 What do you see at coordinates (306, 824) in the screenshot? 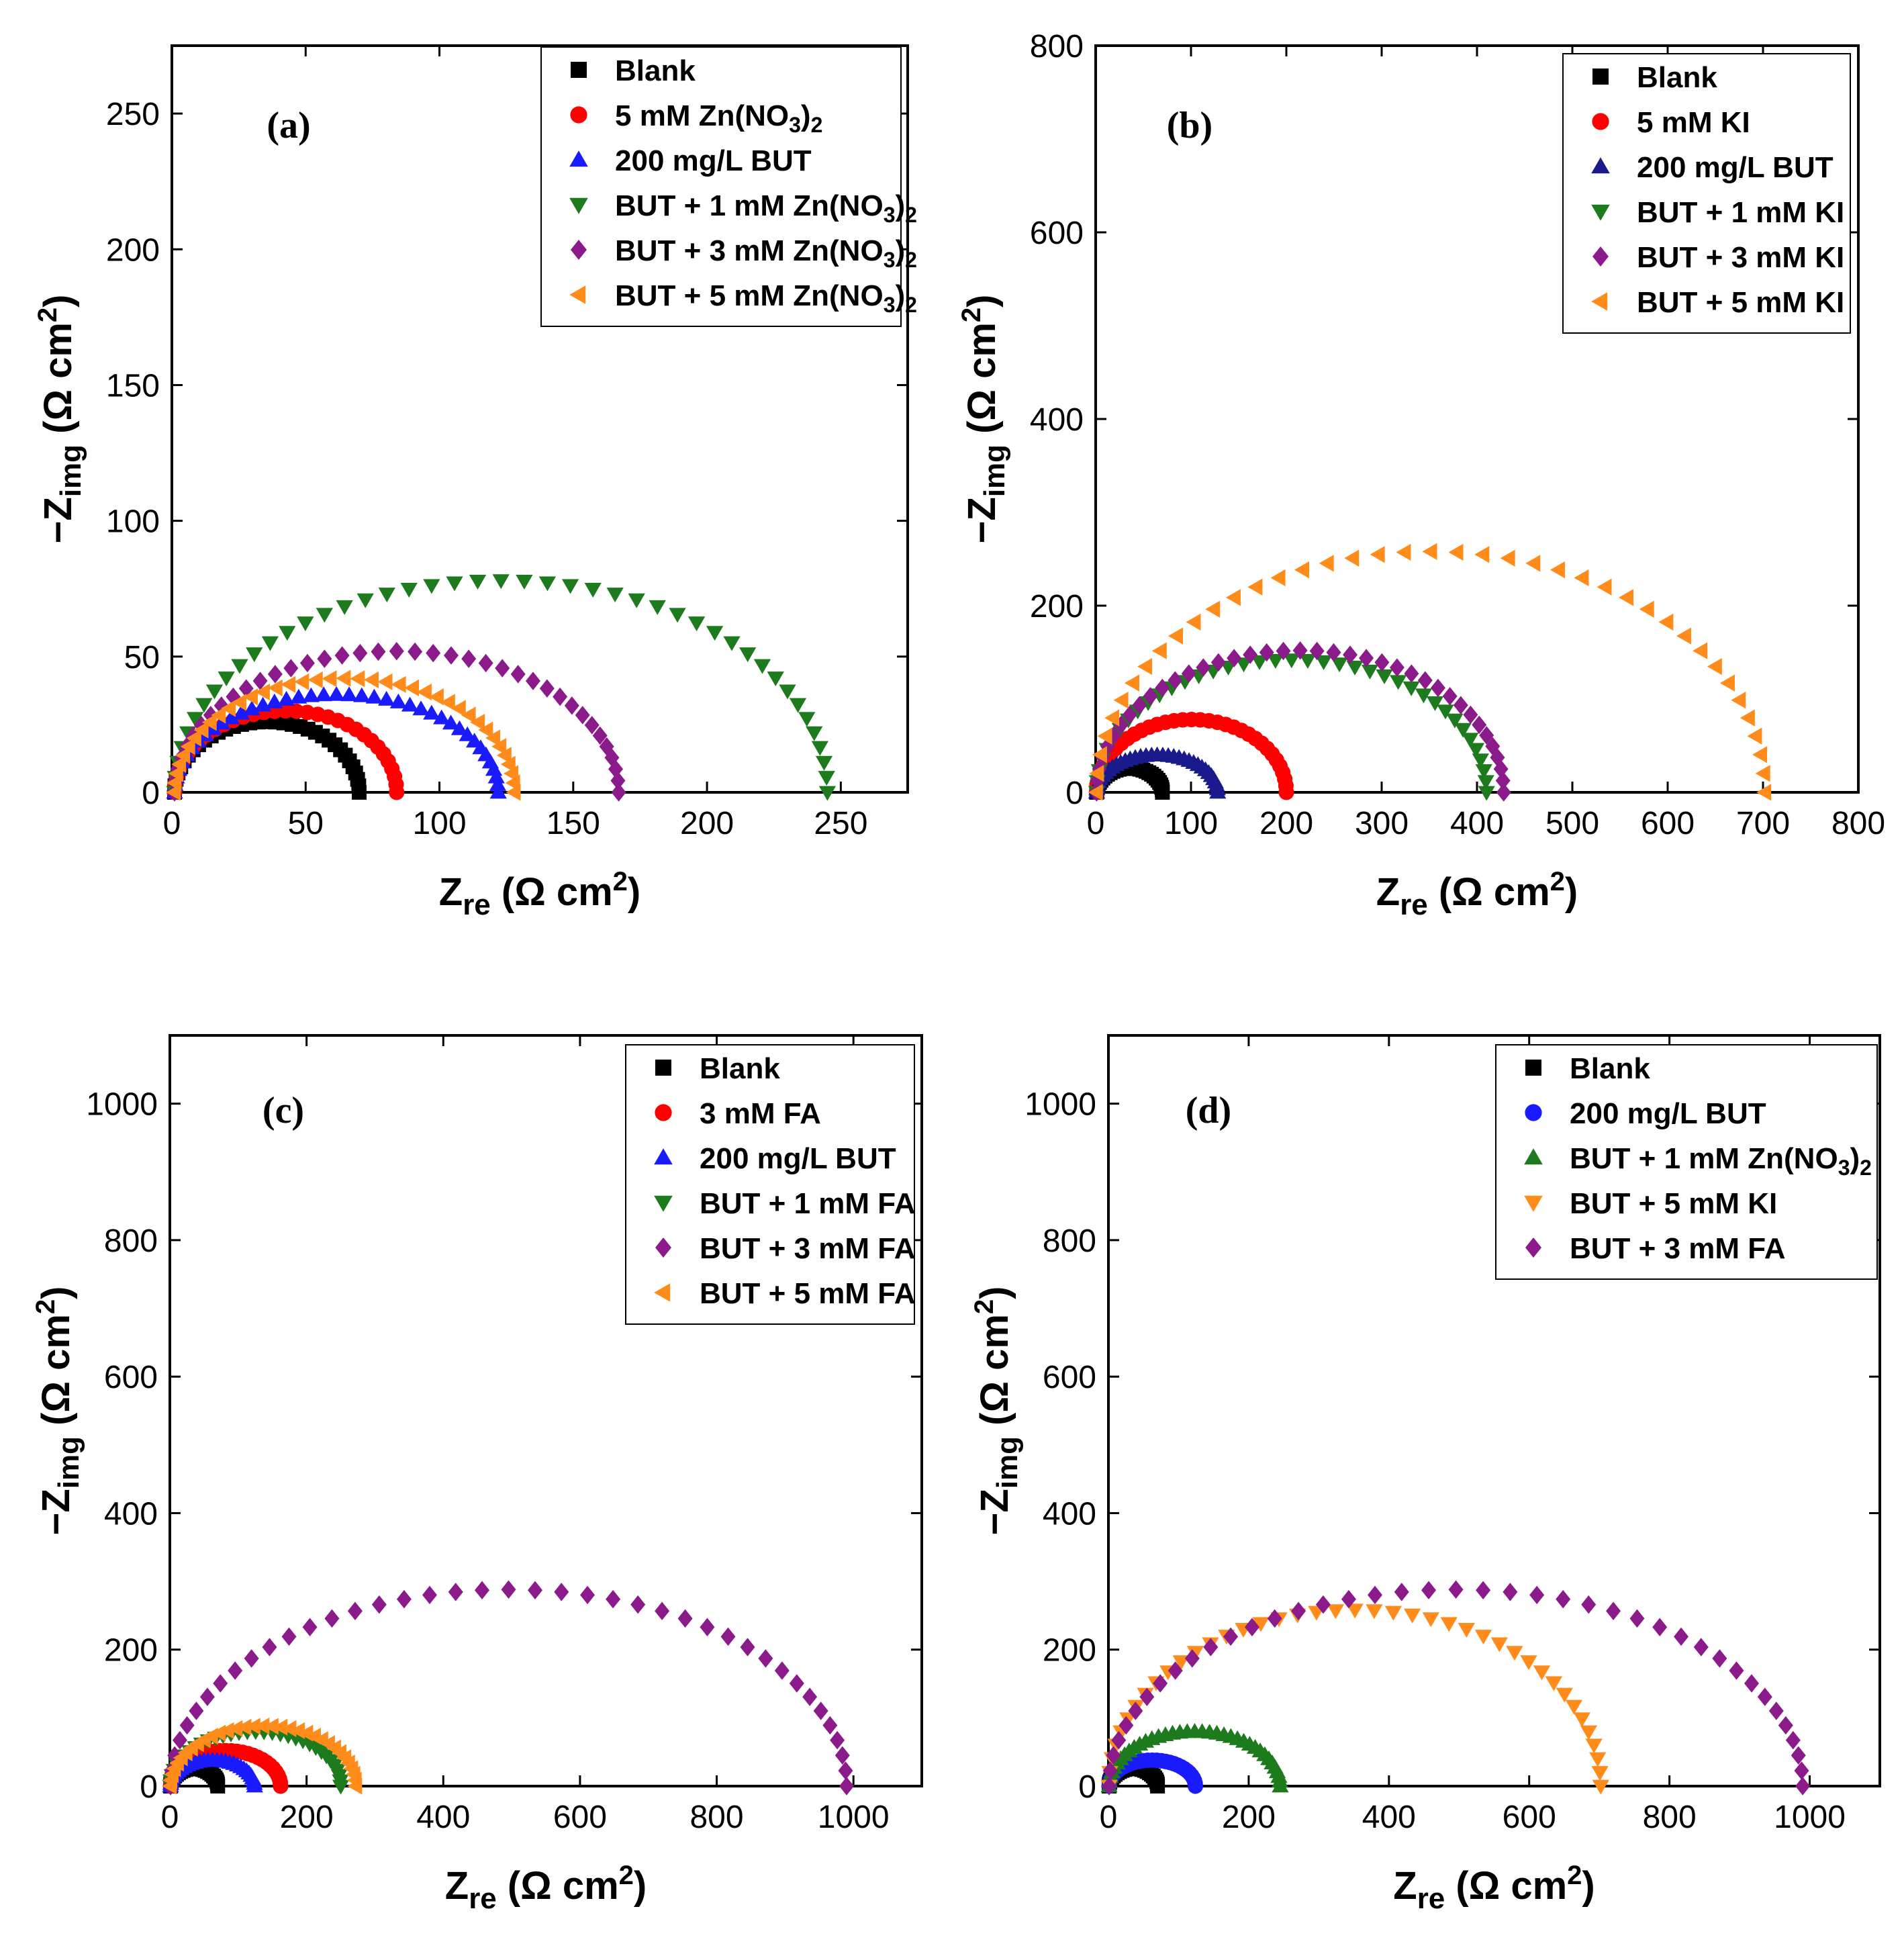
I see `x-tick-label: 50` at bounding box center [306, 824].